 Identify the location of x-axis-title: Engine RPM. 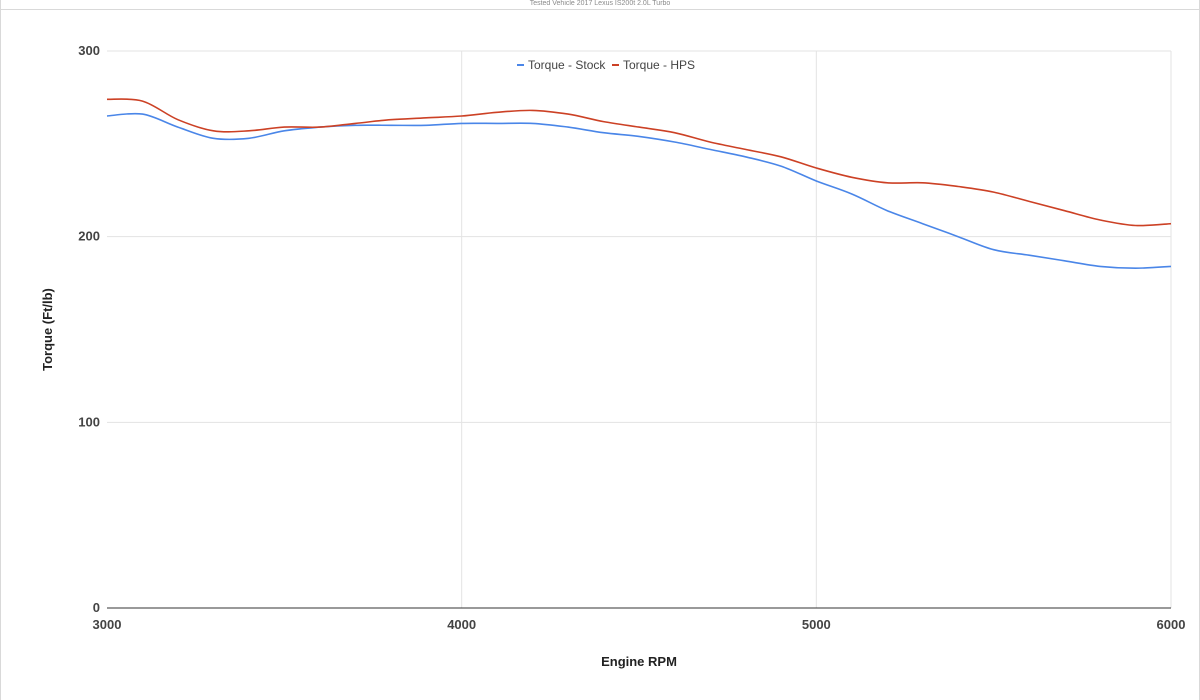
(639, 661).